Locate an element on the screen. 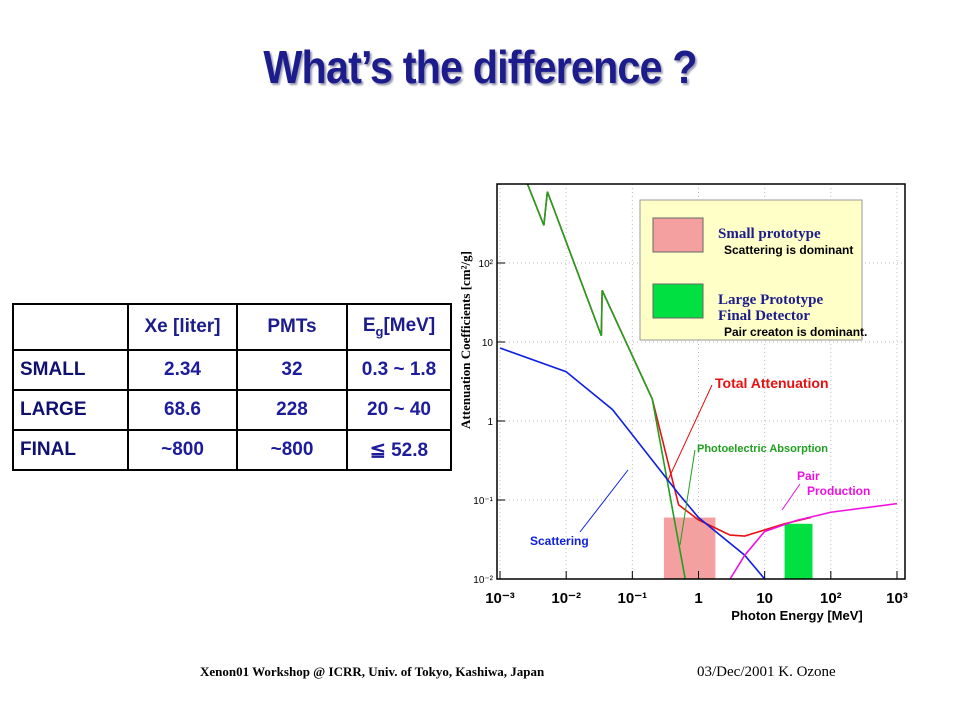 The width and height of the screenshot is (960, 720). value-cell: 2.34 is located at coordinates (182, 370).